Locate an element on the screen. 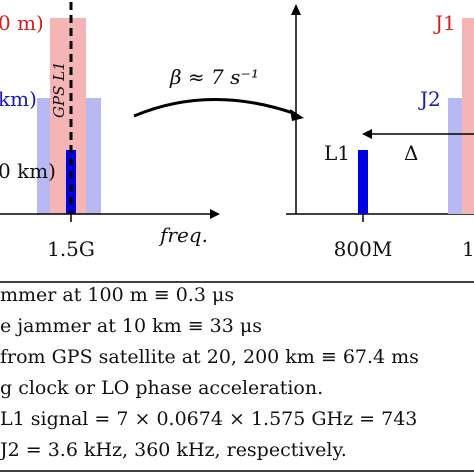 This screenshot has height=474, width=474. delta-label: Δ is located at coordinates (411, 153).